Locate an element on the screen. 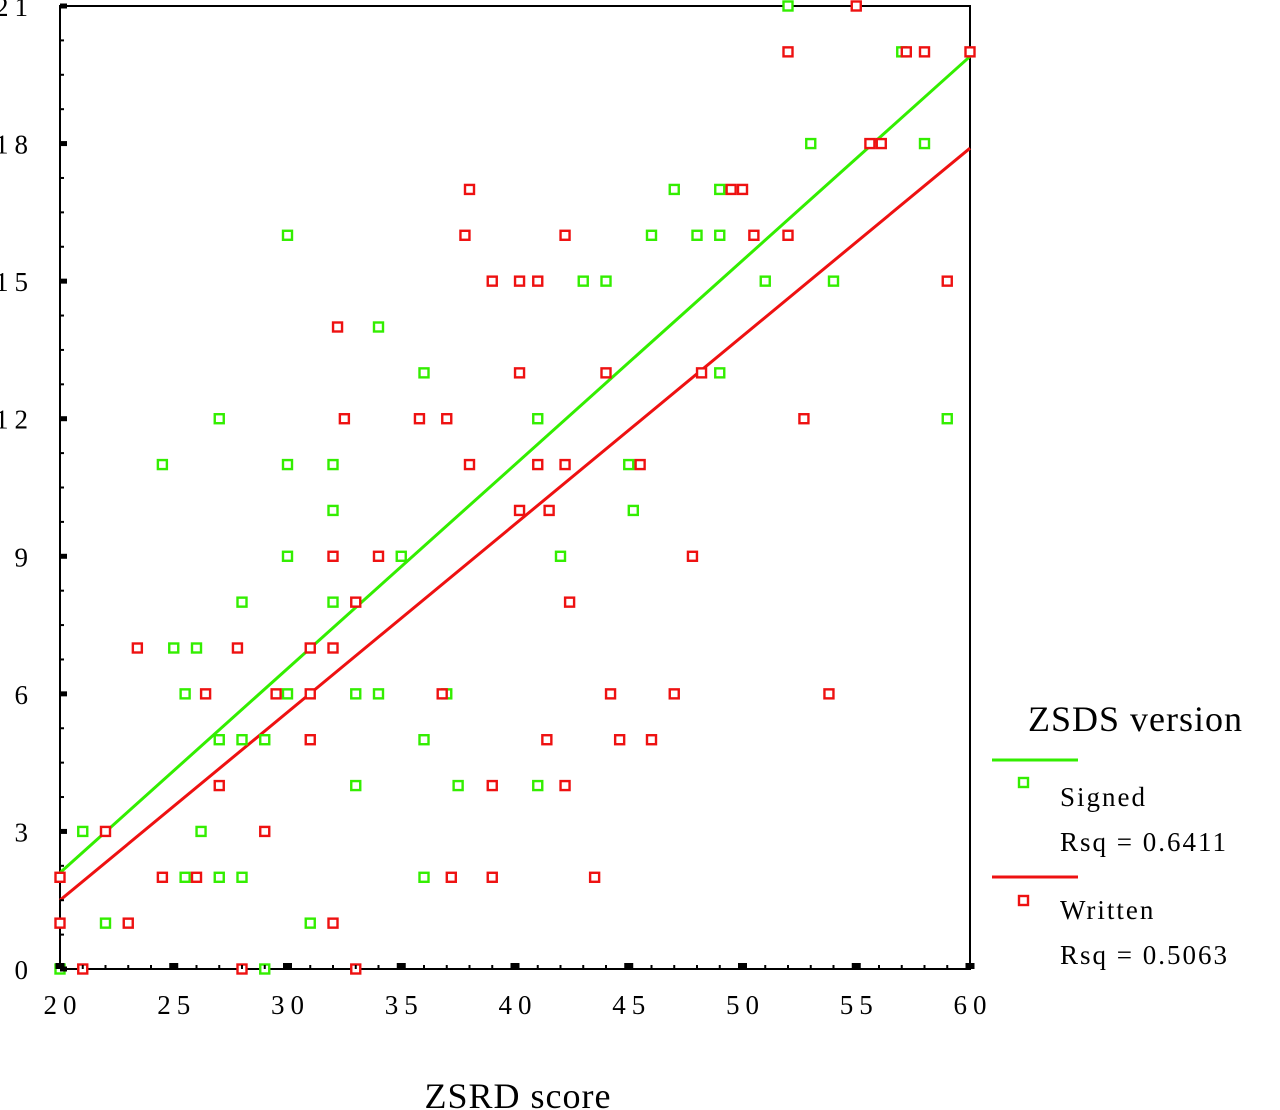 The width and height of the screenshot is (1280, 1110). x-tick-label: 30 is located at coordinates (290, 1005).